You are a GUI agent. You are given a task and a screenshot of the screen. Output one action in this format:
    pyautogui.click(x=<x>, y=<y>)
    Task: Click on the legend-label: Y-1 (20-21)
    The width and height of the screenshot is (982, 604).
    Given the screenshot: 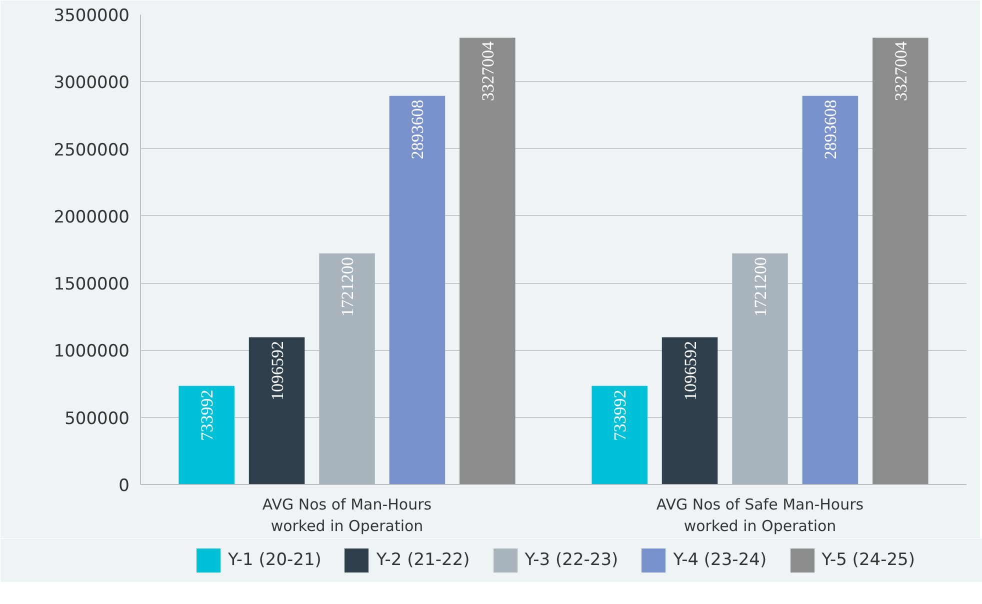 What is the action you would take?
    pyautogui.click(x=275, y=560)
    